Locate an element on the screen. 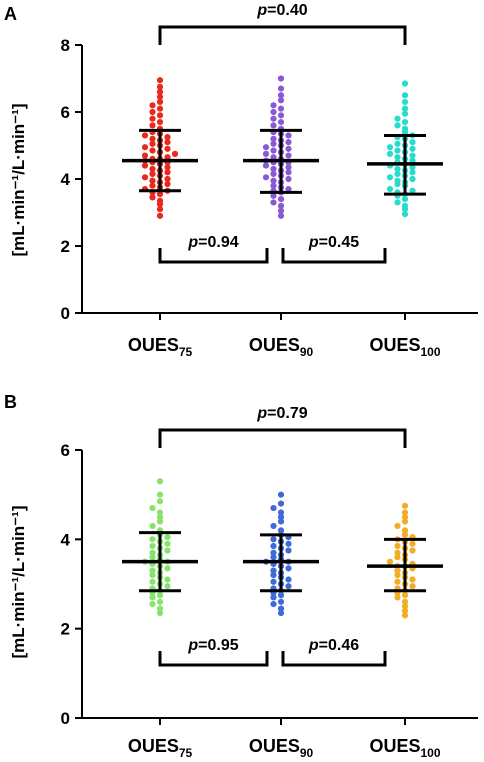 The width and height of the screenshot is (484, 762). p-value-label: p=0.79 is located at coordinates (281, 413).